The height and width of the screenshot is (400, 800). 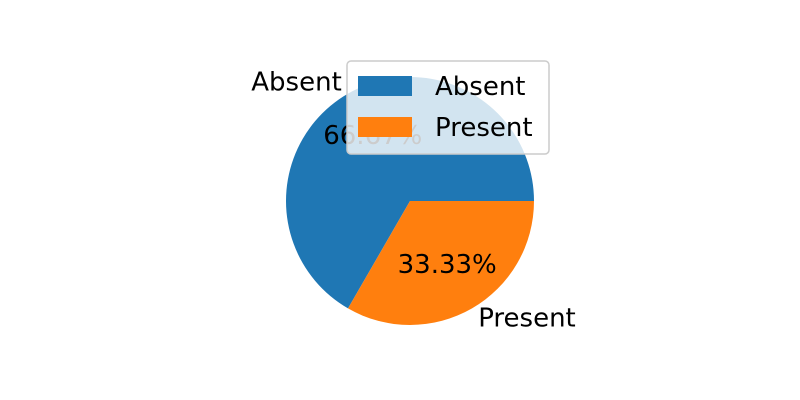 What do you see at coordinates (480, 87) in the screenshot?
I see `legend-entry-absent: Absent` at bounding box center [480, 87].